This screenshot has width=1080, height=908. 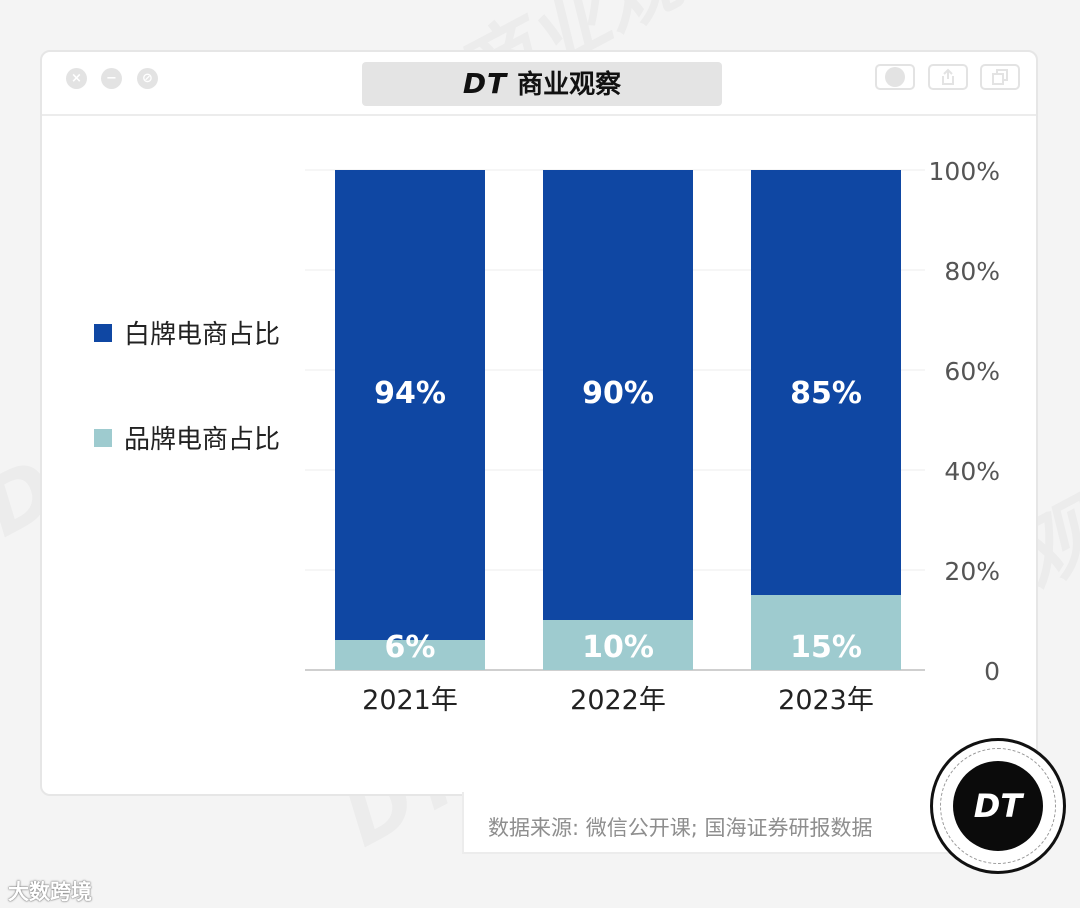 I want to click on title-bar: × − ⊘ DT 商业观察, so click(x=539, y=84).